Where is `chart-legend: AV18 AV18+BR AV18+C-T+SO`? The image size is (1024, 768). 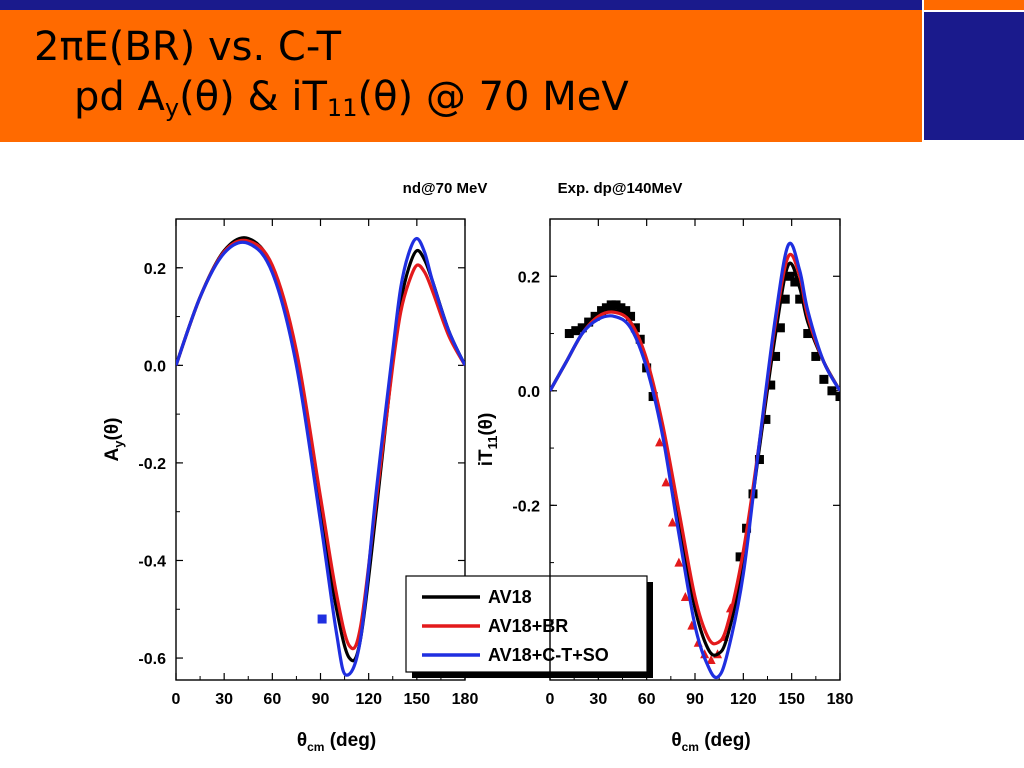
chart-legend: AV18 AV18+BR AV18+C-T+SO is located at coordinates (529, 626).